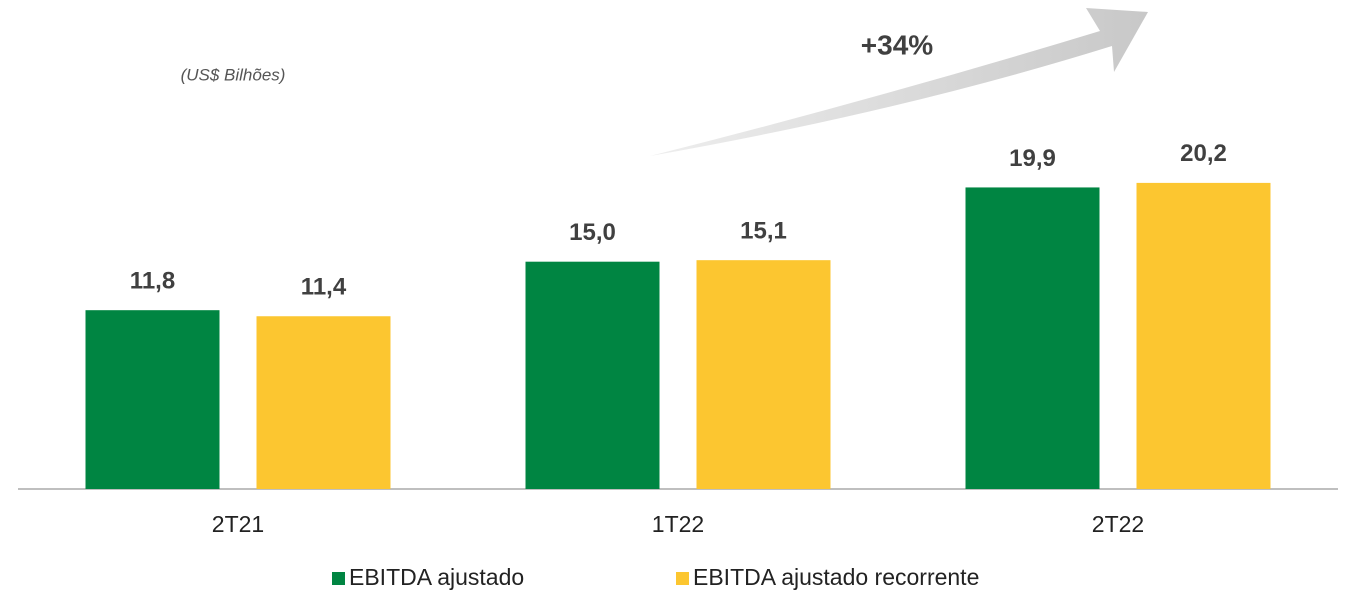 The height and width of the screenshot is (594, 1350). Describe the element at coordinates (233, 74) in the screenshot. I see `subtitle: (US$ Bilhões)` at that location.